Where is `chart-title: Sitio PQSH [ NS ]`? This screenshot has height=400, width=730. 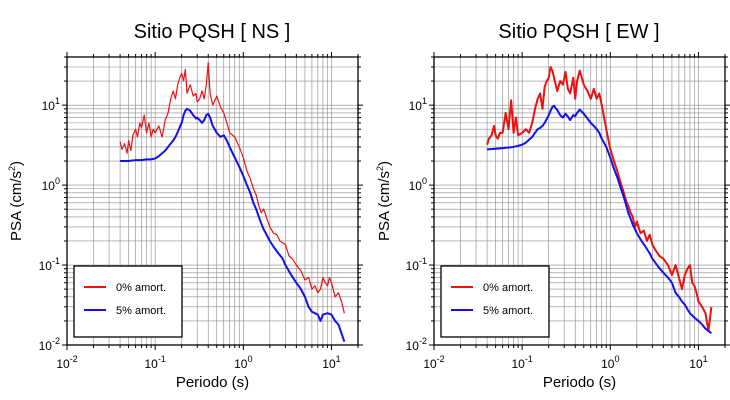 chart-title: Sitio PQSH [ NS ] is located at coordinates (212, 32).